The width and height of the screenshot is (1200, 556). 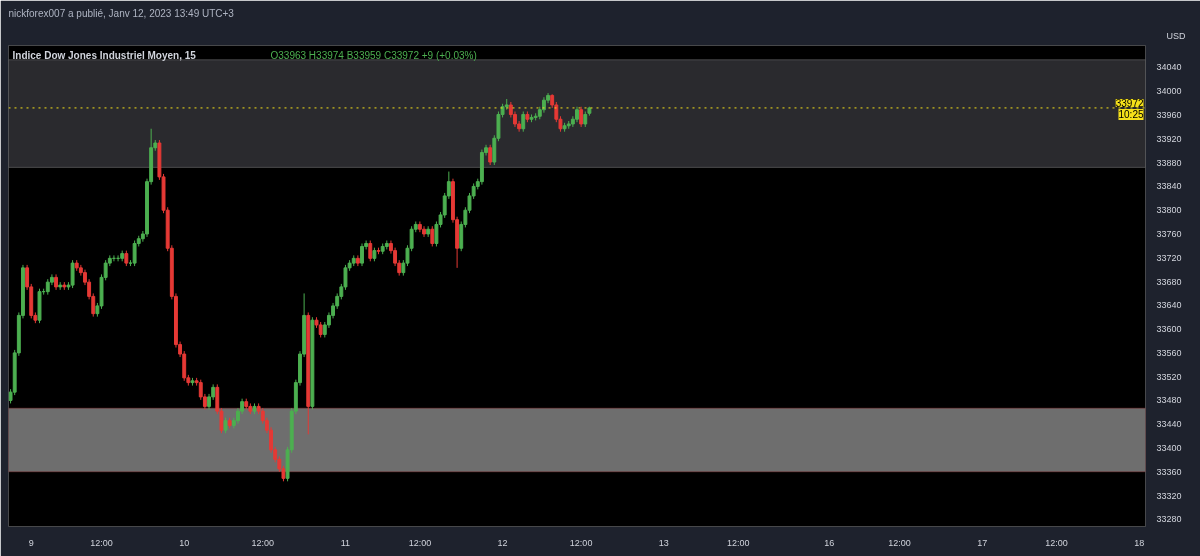 I want to click on y-tick-label: 33920, so click(x=1169, y=138).